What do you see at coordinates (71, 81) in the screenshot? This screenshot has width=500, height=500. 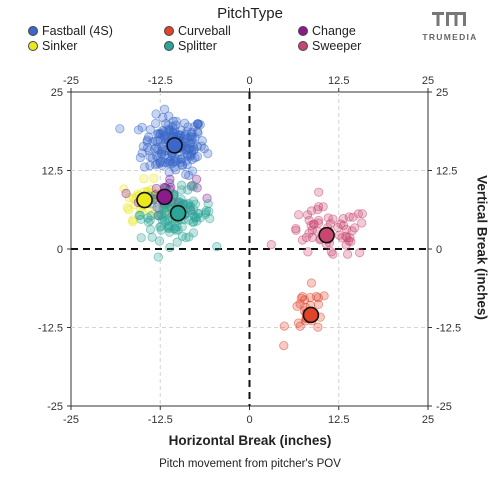 I see `x-tick-label-top: -25` at bounding box center [71, 81].